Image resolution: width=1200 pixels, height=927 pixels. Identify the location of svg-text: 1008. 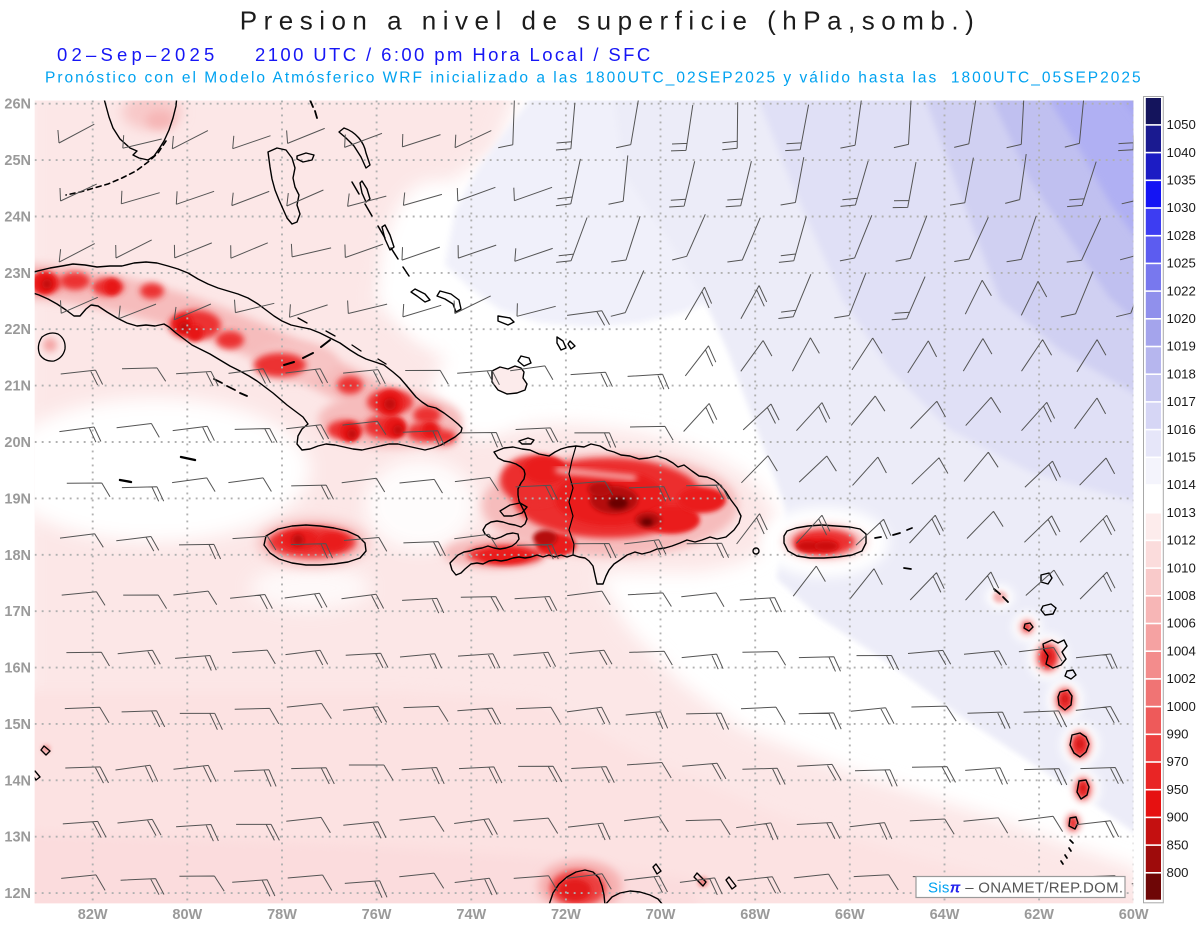
(1181, 595).